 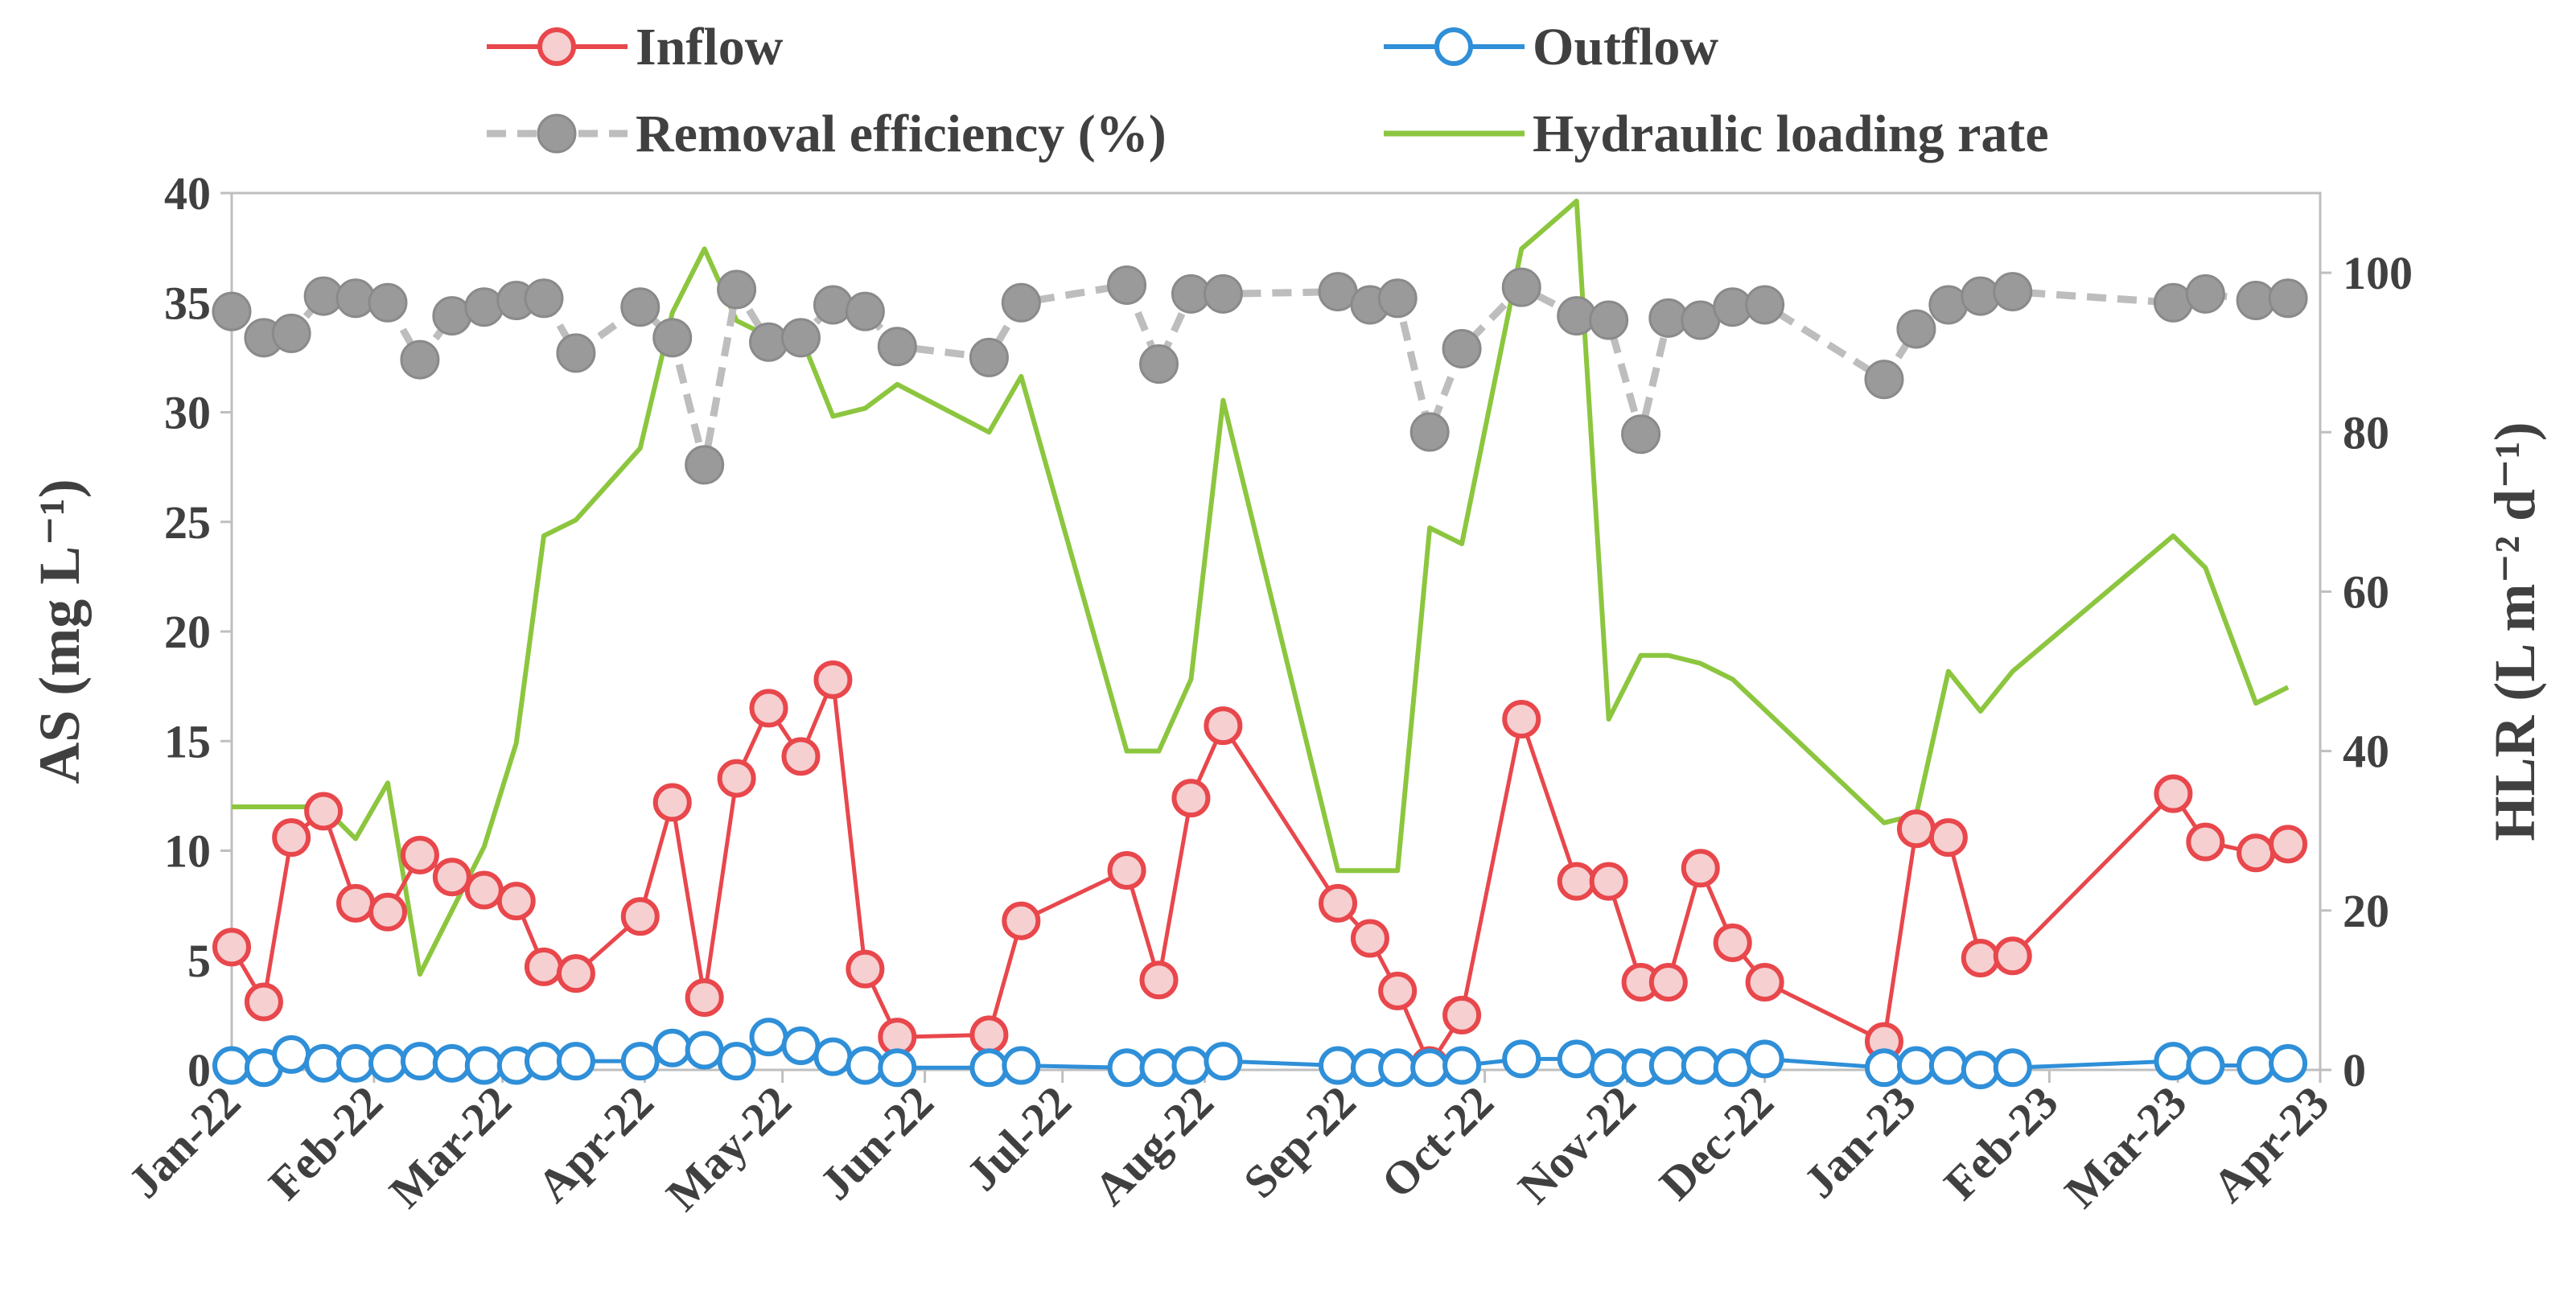 What do you see at coordinates (2366, 671) in the screenshot?
I see `y-right-axis: 0 20 40 60 80 100` at bounding box center [2366, 671].